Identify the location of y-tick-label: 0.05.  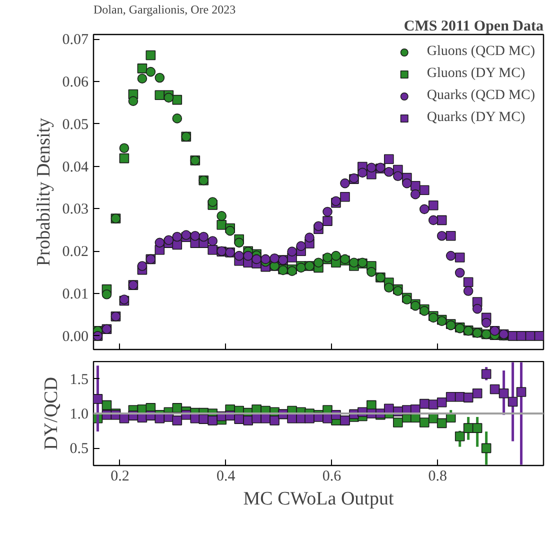
(75, 124).